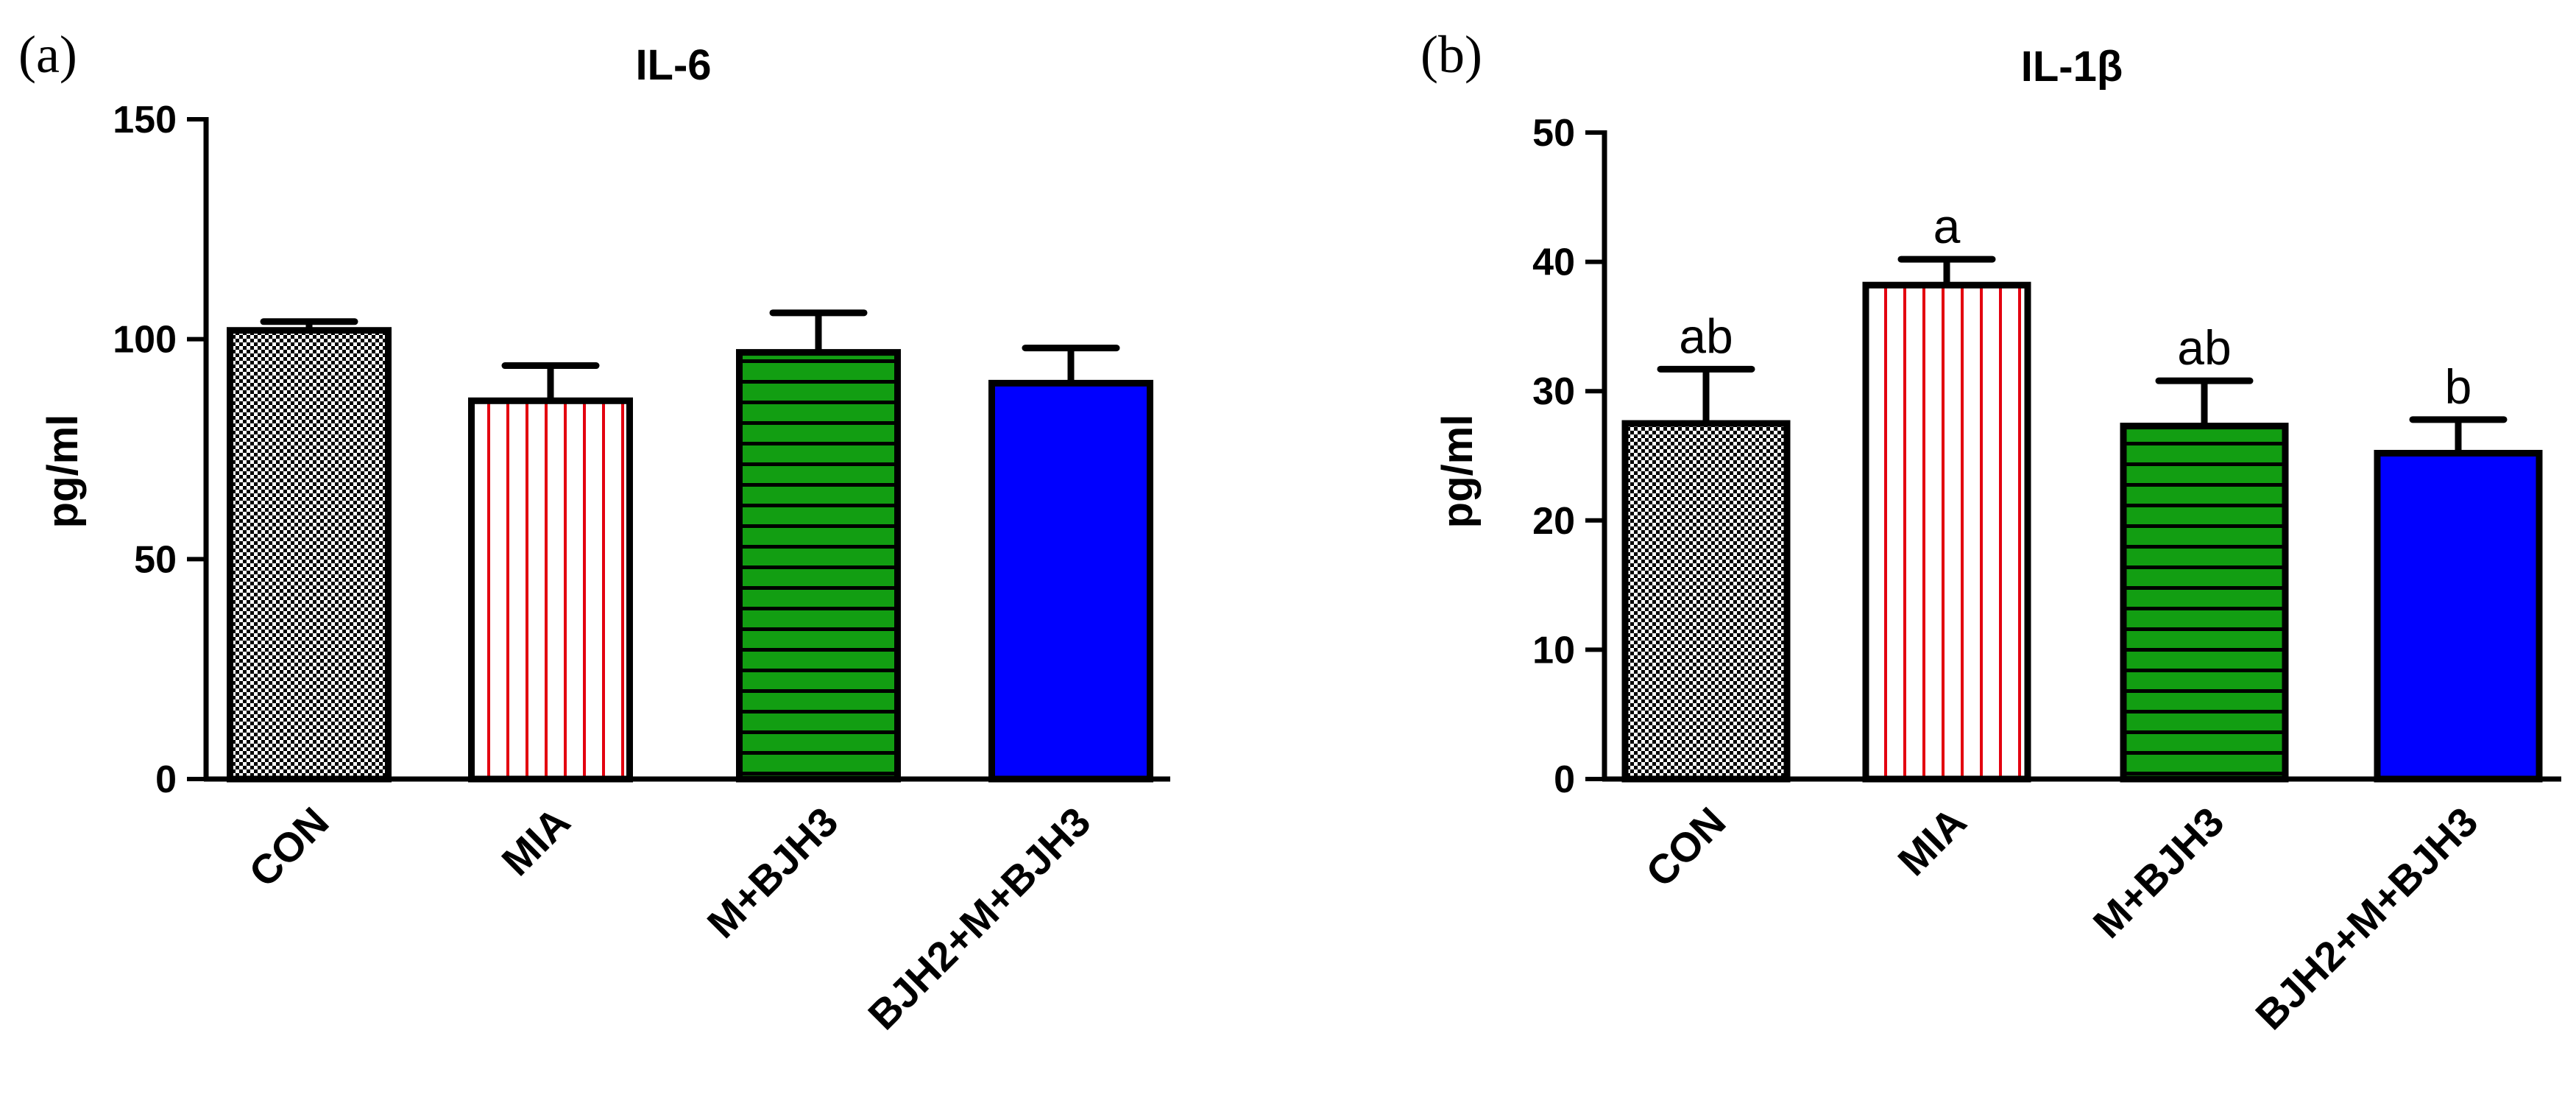 The image size is (2576, 1117). Describe the element at coordinates (1553, 650) in the screenshot. I see `panel-b-y-tick-label: 10` at that location.